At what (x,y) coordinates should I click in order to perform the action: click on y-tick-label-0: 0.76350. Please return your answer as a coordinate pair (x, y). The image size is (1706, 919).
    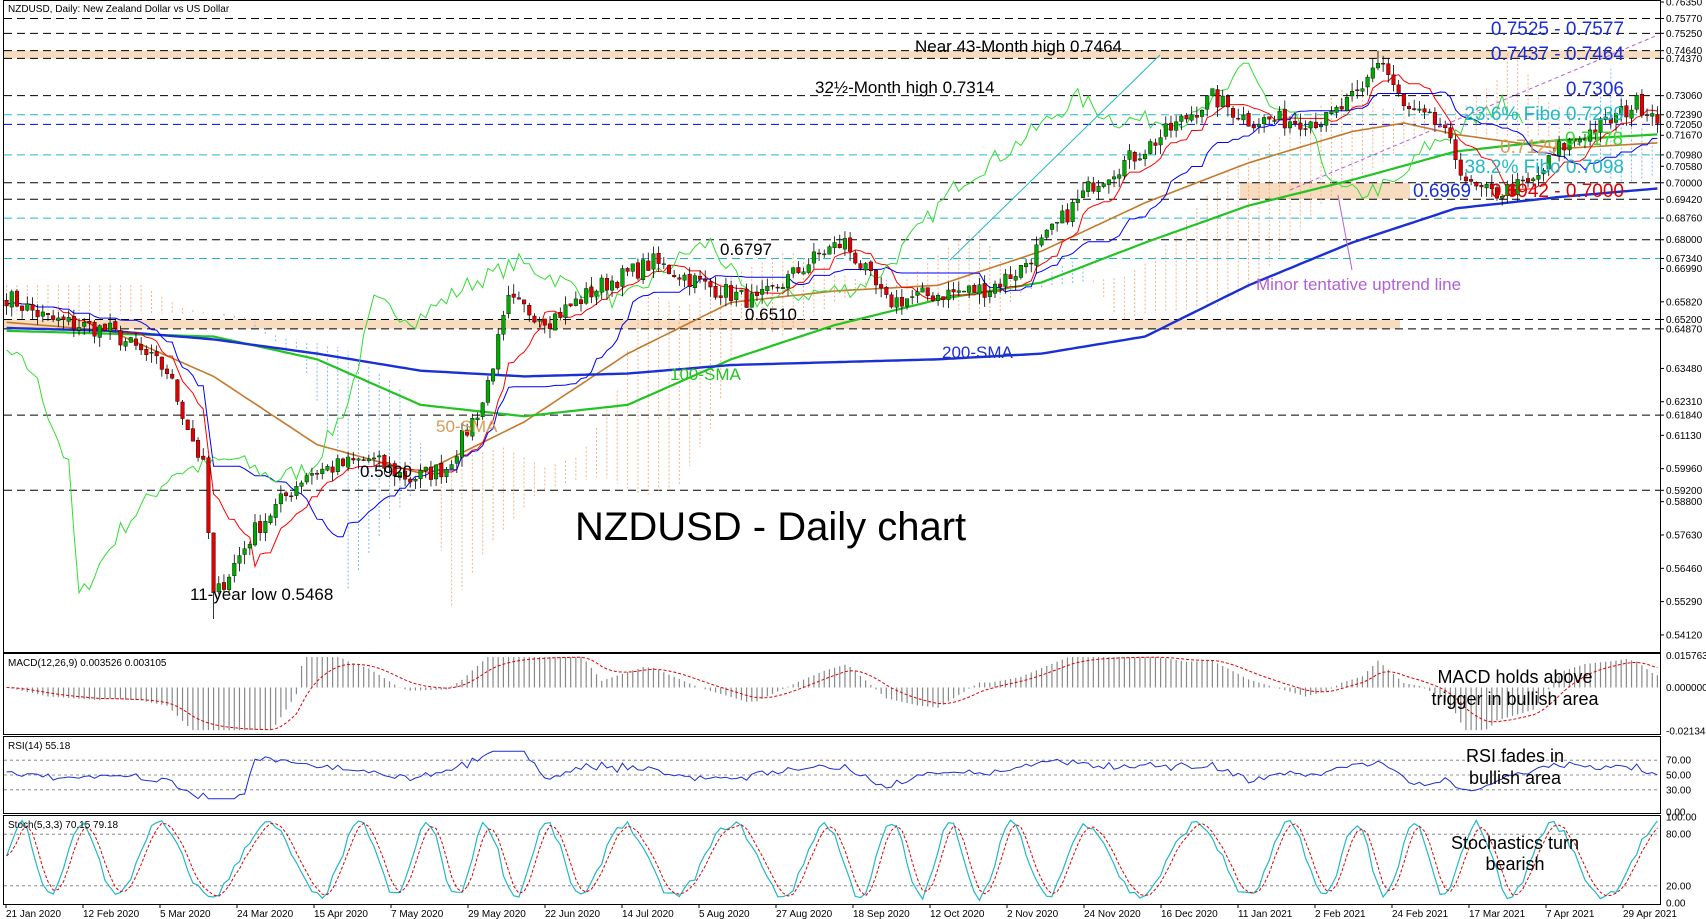
    Looking at the image, I should click on (1684, 4).